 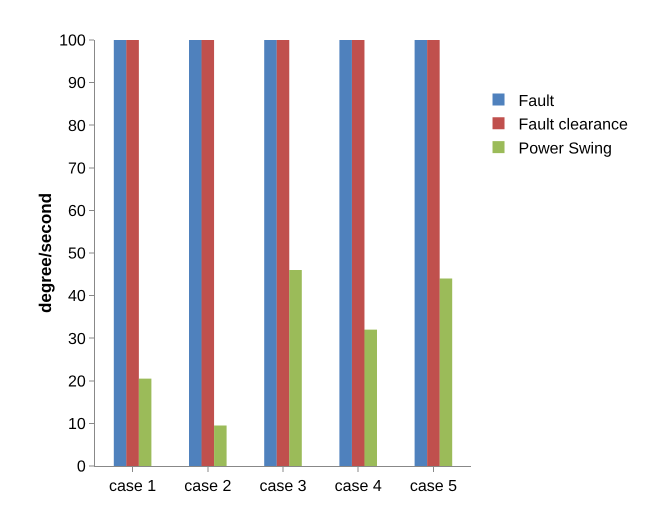 What do you see at coordinates (132, 487) in the screenshot?
I see `x-tick-label: case 1` at bounding box center [132, 487].